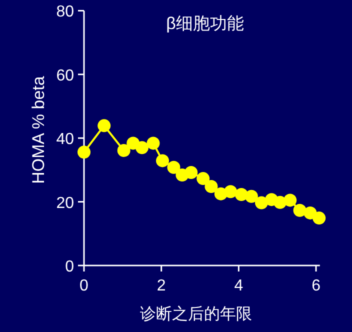 Image resolution: width=352 pixels, height=332 pixels. Describe the element at coordinates (316, 286) in the screenshot. I see `x-tick-label: 6` at that location.